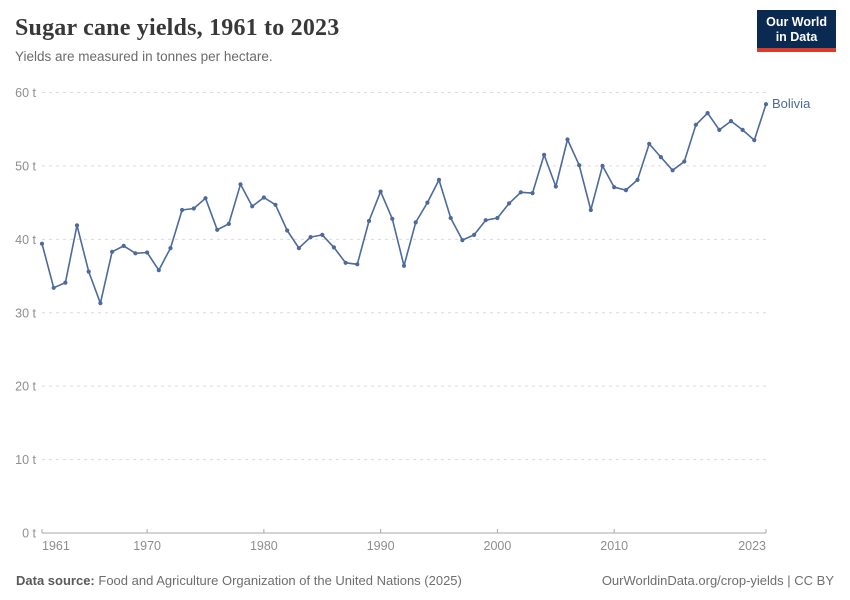 The image size is (850, 600). Describe the element at coordinates (380, 191) in the screenshot. I see `data-point-bolivia-1990` at that location.